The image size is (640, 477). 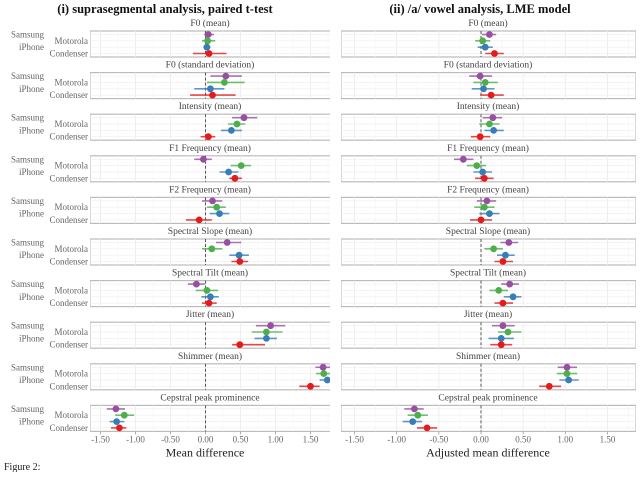 I want to click on facet: Jitter (mean), so click(x=488, y=329).